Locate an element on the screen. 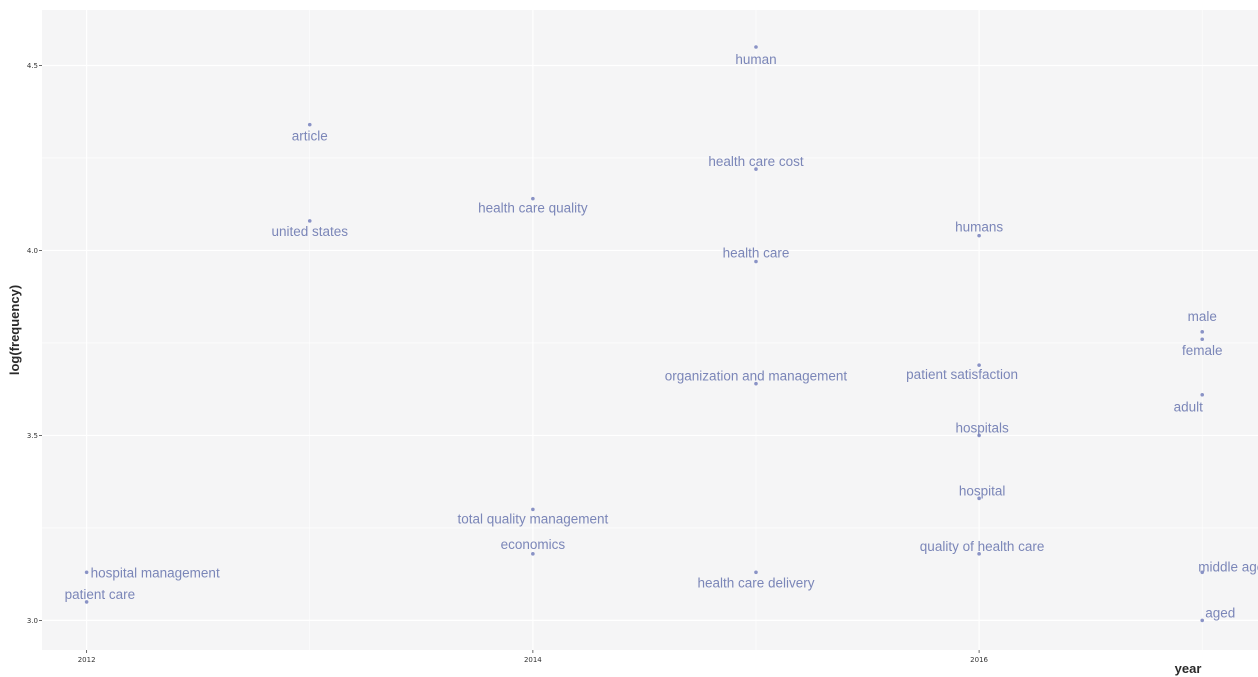 The width and height of the screenshot is (1258, 677). point-label: female is located at coordinates (1202, 350).